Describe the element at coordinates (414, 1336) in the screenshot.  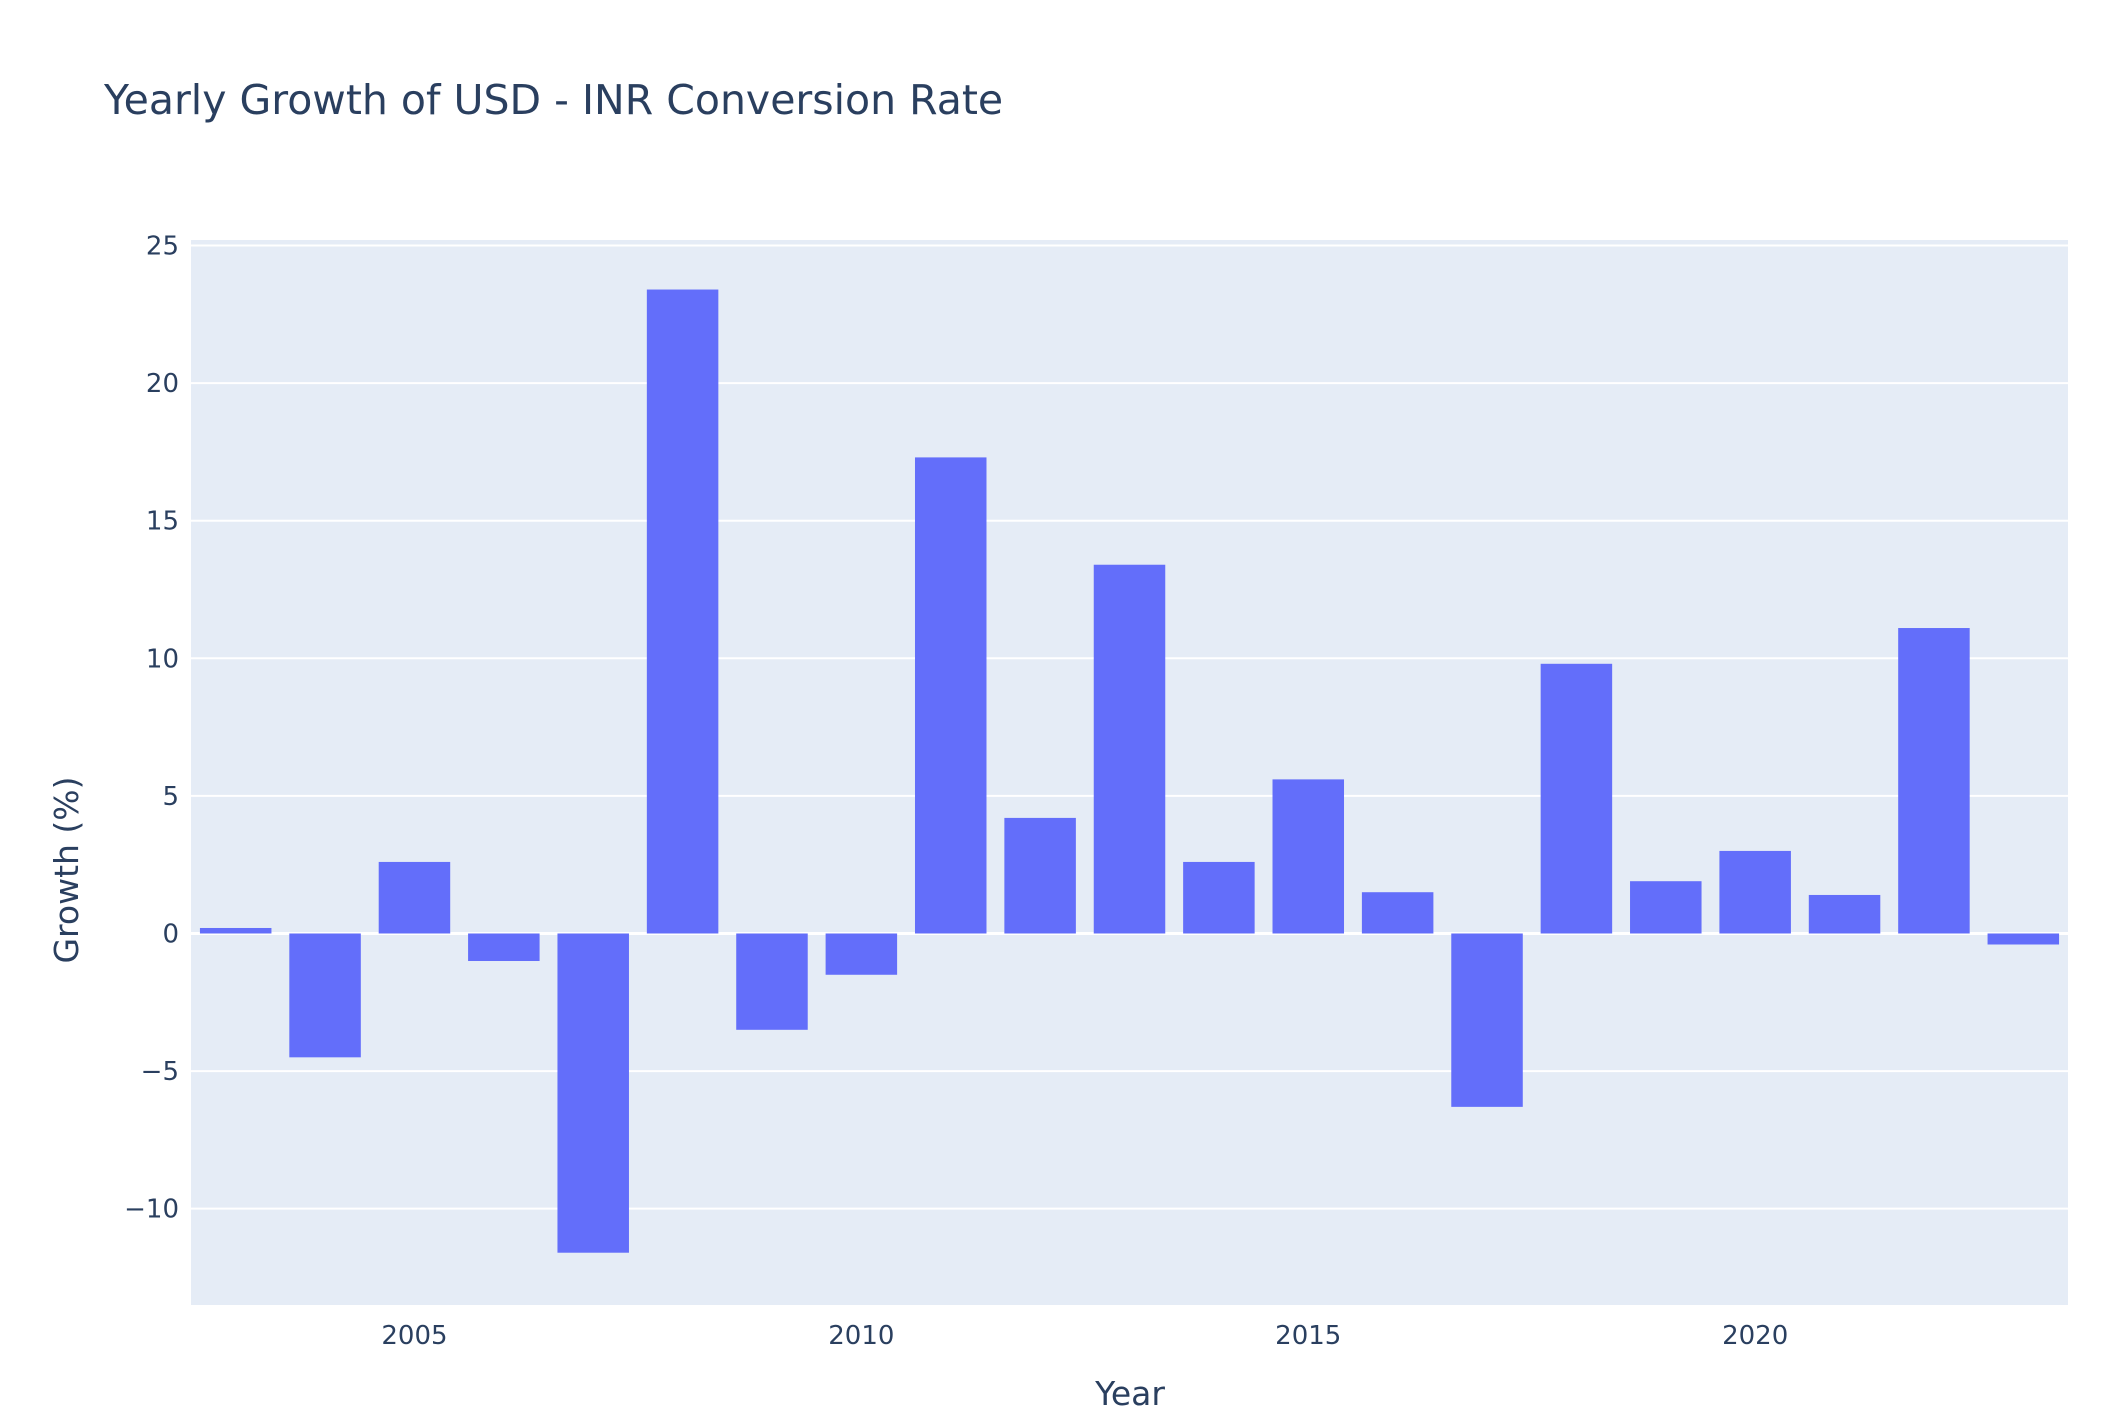
I see `x-tick-label: 2005` at that location.